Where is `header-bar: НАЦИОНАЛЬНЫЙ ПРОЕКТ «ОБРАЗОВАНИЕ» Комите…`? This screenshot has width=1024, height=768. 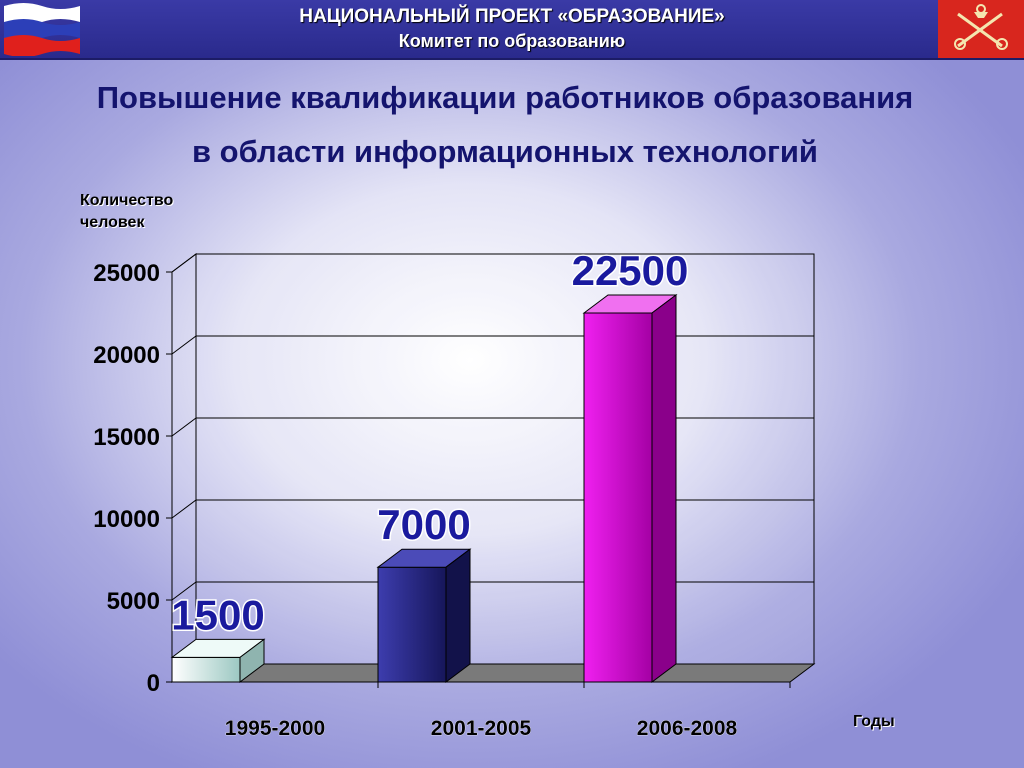
header-bar: НАЦИОНАЛЬНЫЙ ПРОЕКТ «ОБРАЗОВАНИЕ» Комите… is located at coordinates (512, 30).